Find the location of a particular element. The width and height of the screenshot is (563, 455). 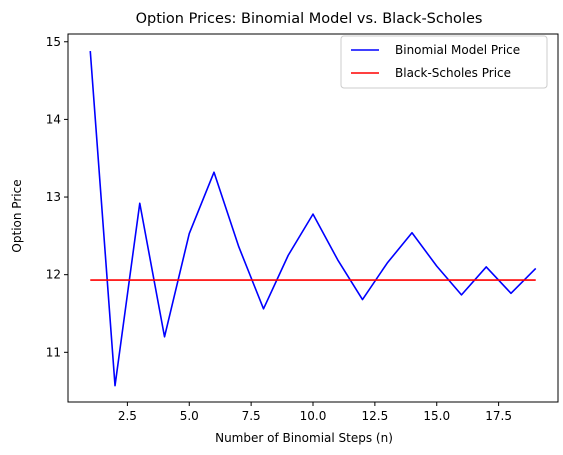

y-axis-ticks: 11 12 13 14 15 is located at coordinates (57, 197).